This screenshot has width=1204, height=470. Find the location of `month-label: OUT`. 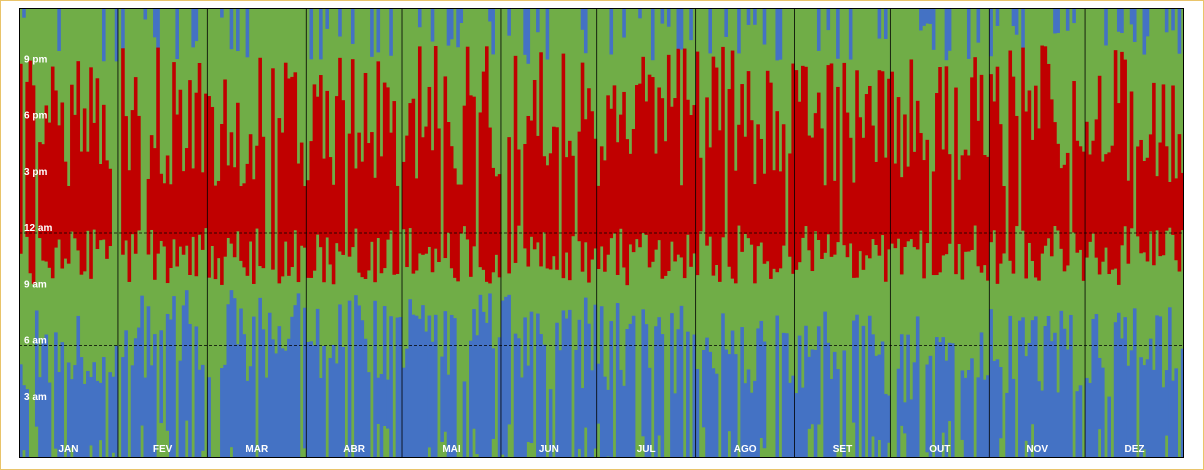

month-label: OUT is located at coordinates (939, 449).